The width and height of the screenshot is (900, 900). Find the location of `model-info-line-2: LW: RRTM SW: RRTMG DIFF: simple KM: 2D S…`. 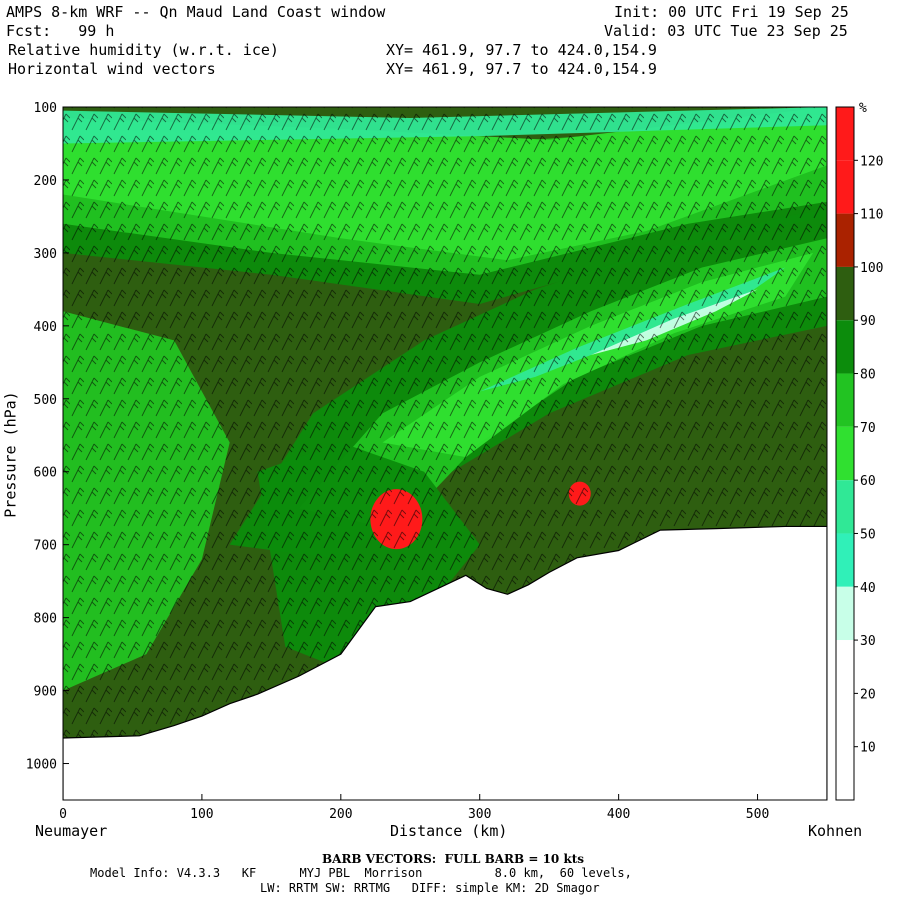

model-info-line-2: LW: RRTM SW: RRTMG DIFF: simple KM: 2D S… is located at coordinates (430, 888).